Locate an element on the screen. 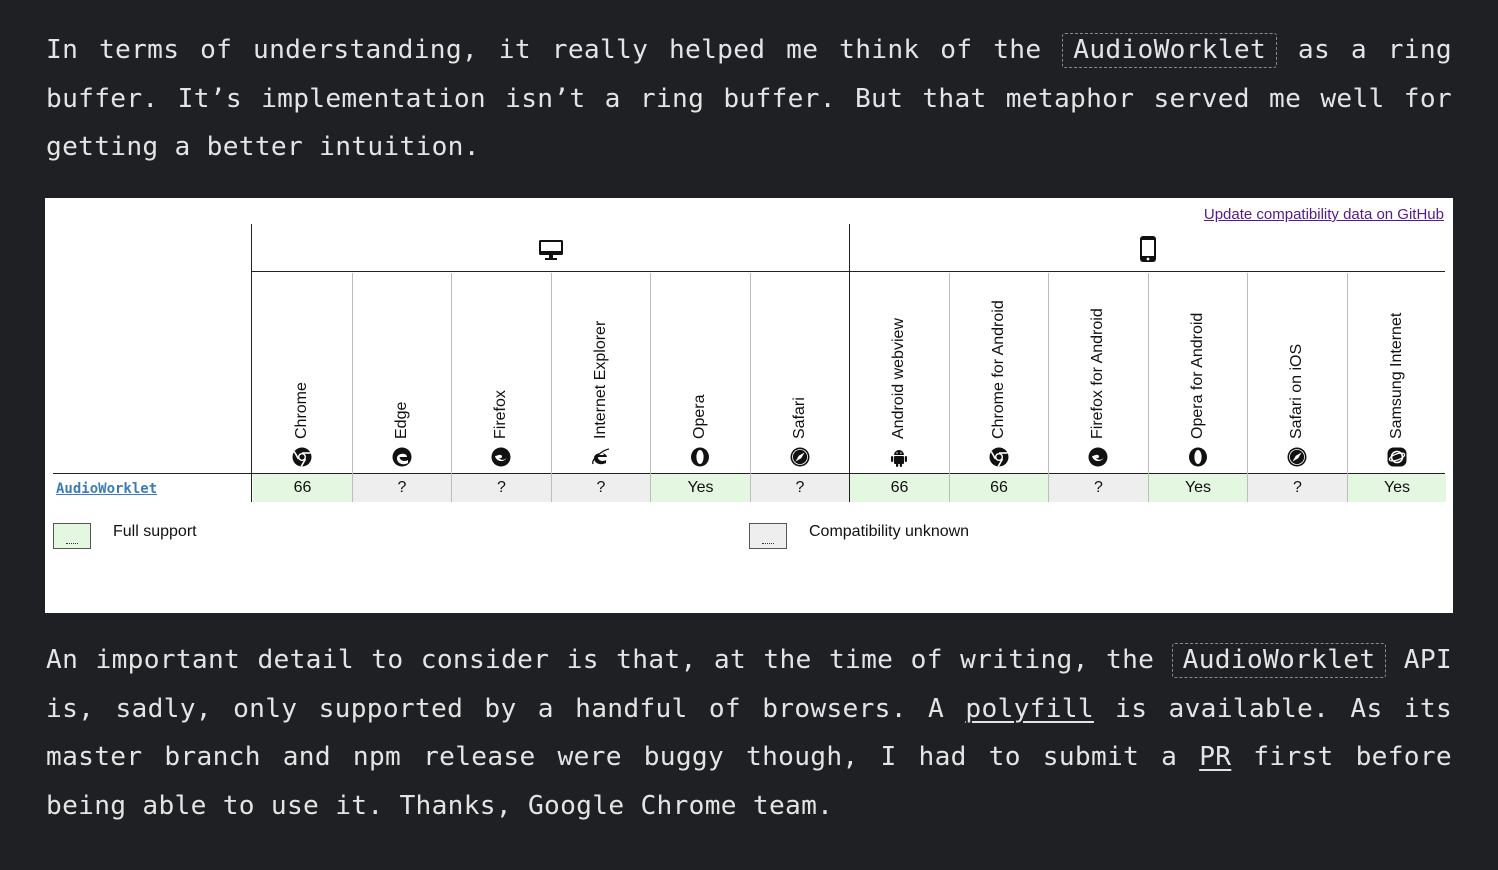 The image size is (1498, 870). column-header-chrome-for-android: Chrome for Android is located at coordinates (998, 373).